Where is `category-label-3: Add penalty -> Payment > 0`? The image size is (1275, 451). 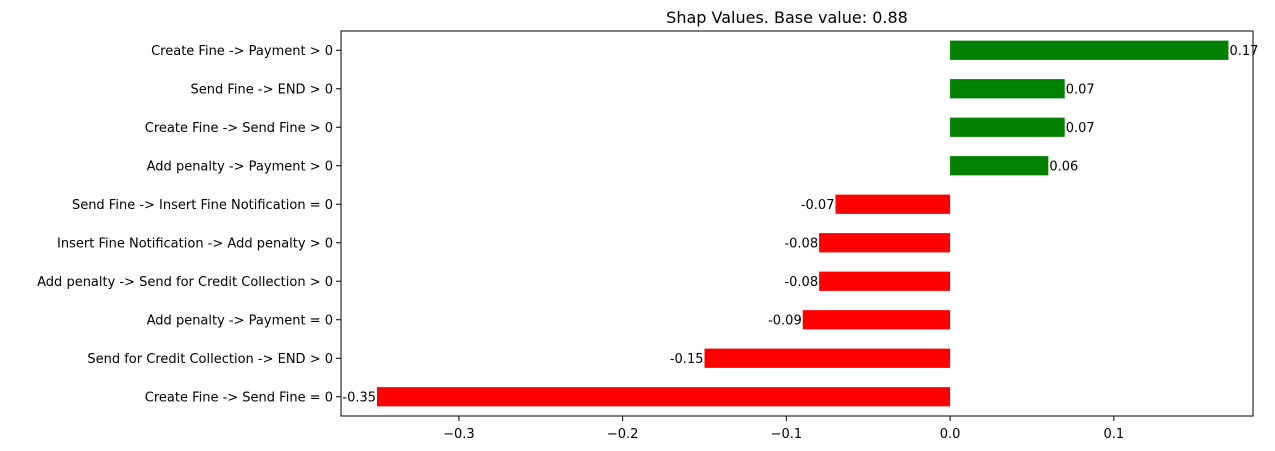 category-label-3: Add penalty -> Payment > 0 is located at coordinates (240, 166).